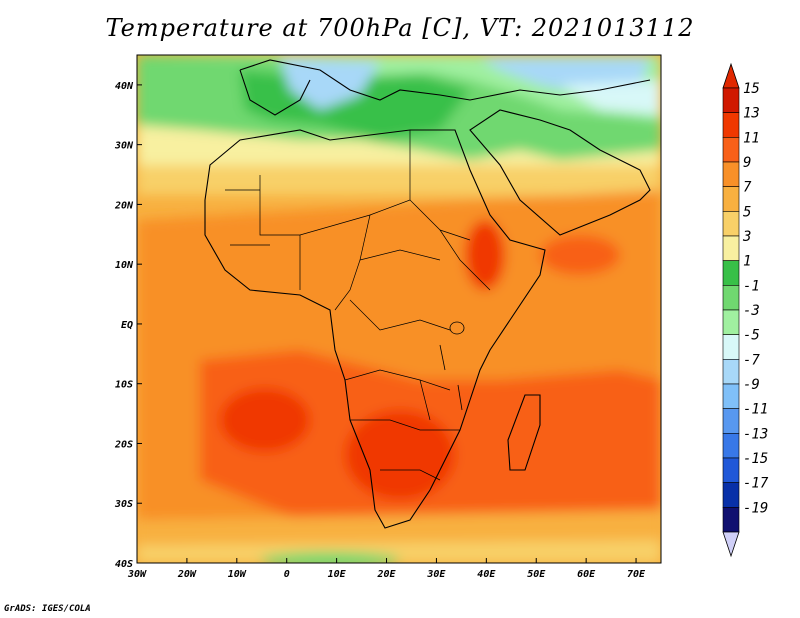 This screenshot has height=618, width=800. Describe the element at coordinates (452, 366) in the screenshot. I see `lakes` at that location.